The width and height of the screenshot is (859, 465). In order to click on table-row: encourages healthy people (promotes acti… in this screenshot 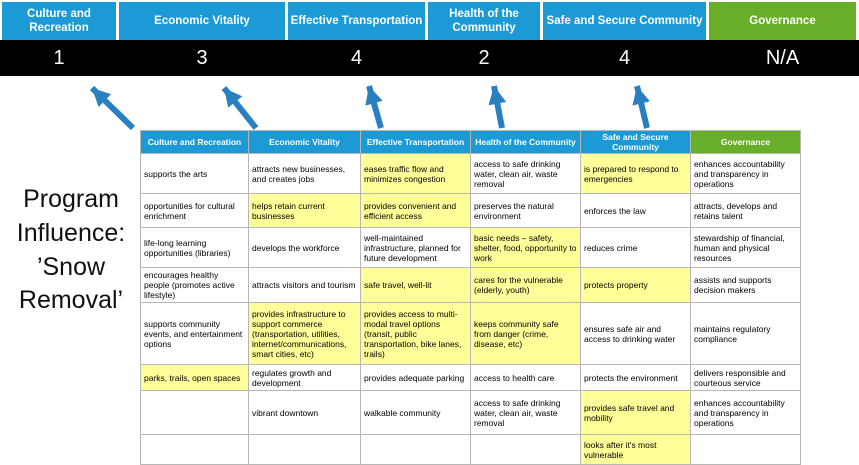, I will do `click(470, 285)`.